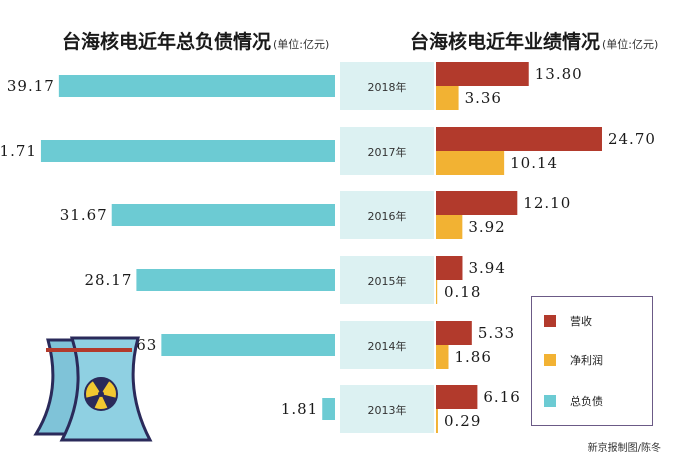 The width and height of the screenshot is (675, 472). What do you see at coordinates (462, 421) in the screenshot?
I see `profit-value-label: 0.29` at bounding box center [462, 421].